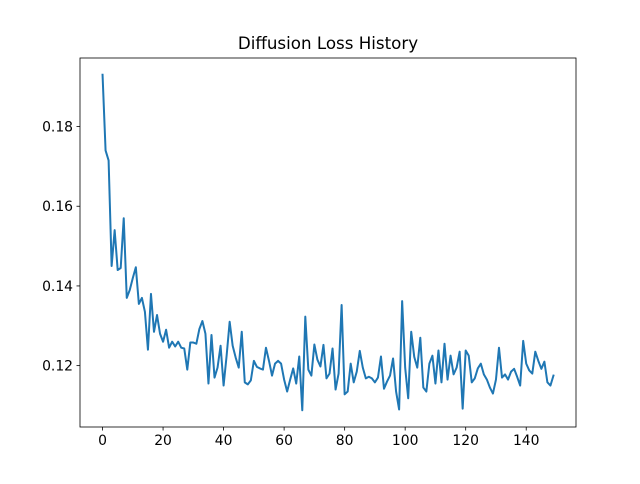 The image size is (640, 484). Describe the element at coordinates (405, 441) in the screenshot. I see `x-tick-label: 100` at that location.